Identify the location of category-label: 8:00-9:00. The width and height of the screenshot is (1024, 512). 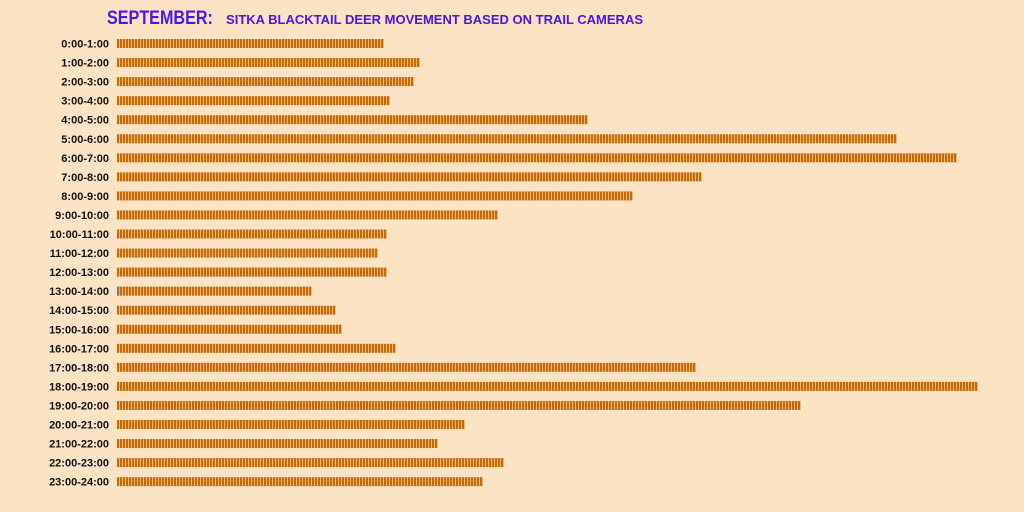
(85, 197).